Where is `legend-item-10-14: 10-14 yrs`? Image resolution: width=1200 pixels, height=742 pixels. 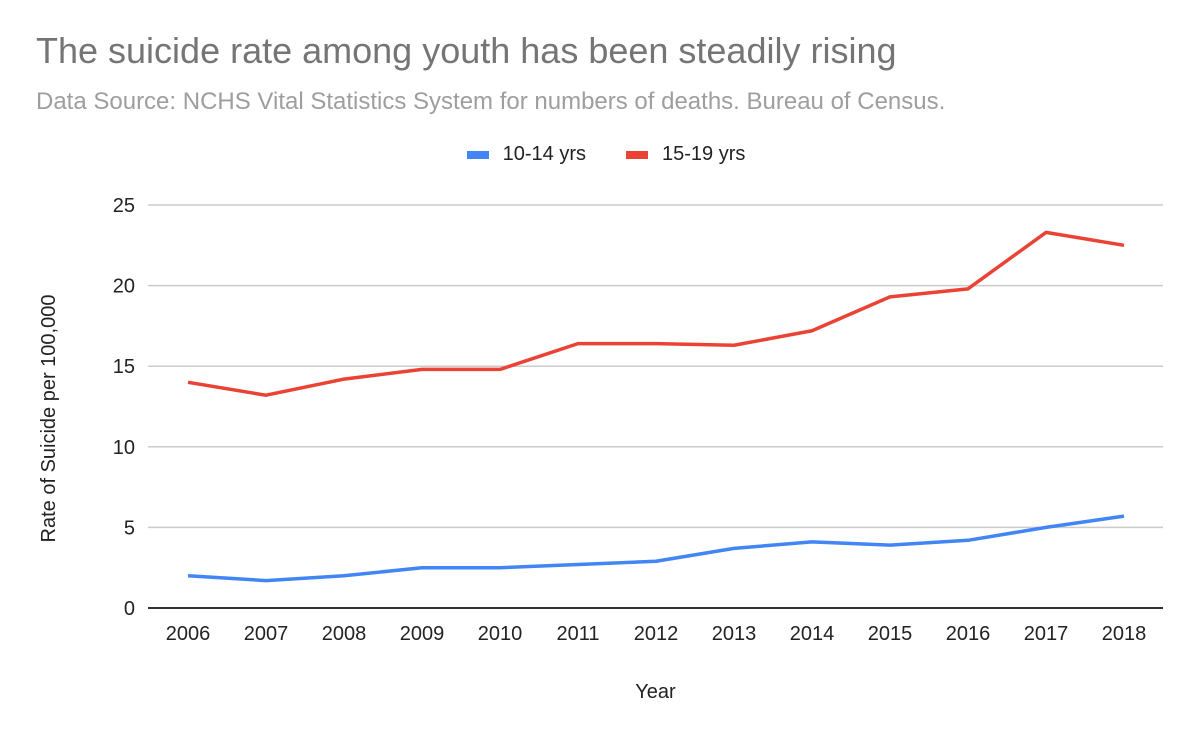
legend-item-10-14: 10-14 yrs is located at coordinates (526, 154).